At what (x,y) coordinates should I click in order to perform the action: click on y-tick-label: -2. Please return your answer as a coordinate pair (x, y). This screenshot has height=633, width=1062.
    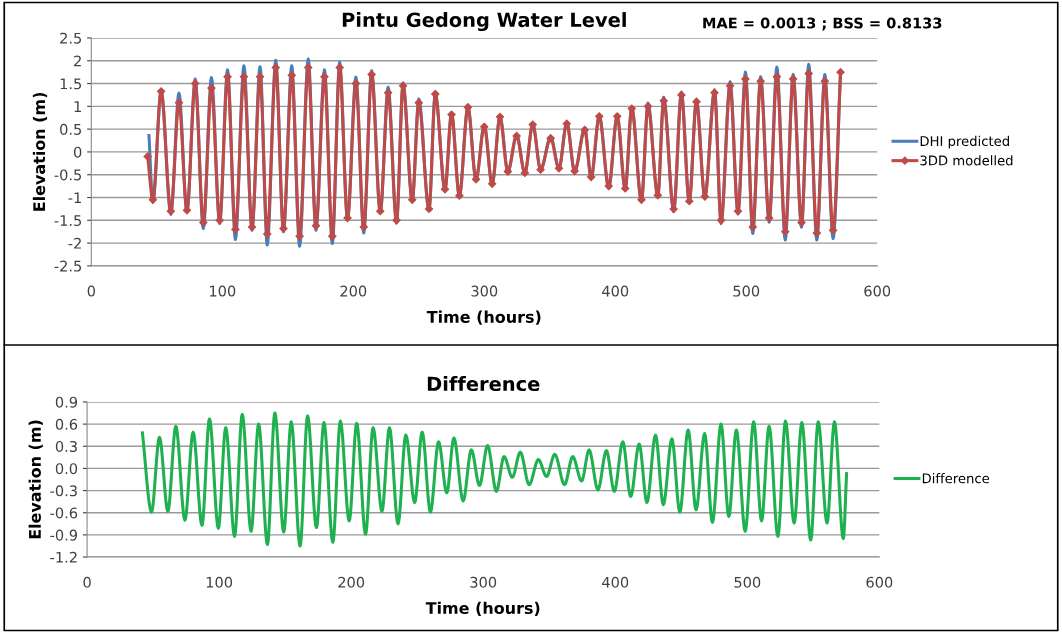
    Looking at the image, I should click on (74, 243).